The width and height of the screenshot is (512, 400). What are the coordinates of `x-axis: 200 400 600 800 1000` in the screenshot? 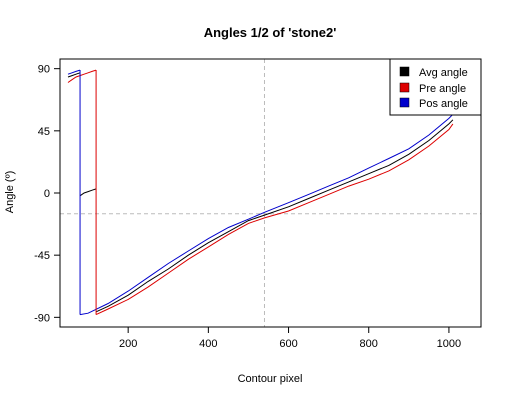 It's located at (290, 338).